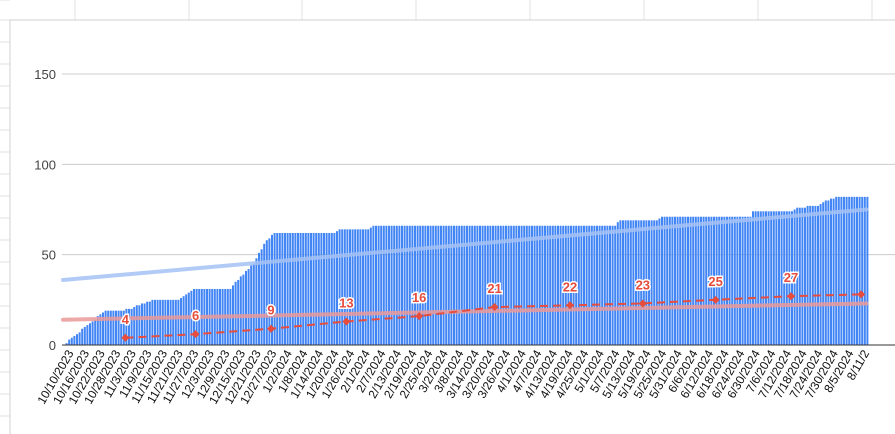 This screenshot has width=895, height=434. What do you see at coordinates (494, 288) in the screenshot?
I see `data-label: 21` at bounding box center [494, 288].